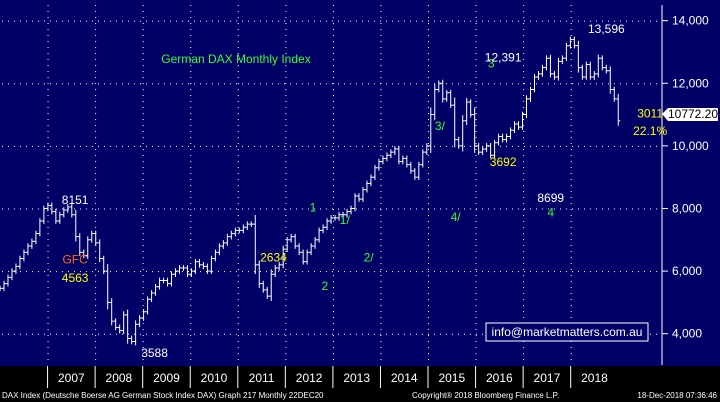  I want to click on annotation-label: 3011, so click(650, 114).